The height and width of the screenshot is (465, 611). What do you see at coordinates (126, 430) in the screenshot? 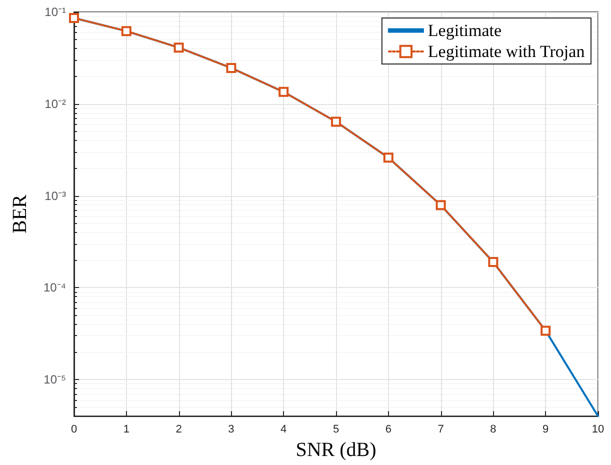
I see `x-tick-label: 1` at bounding box center [126, 430].